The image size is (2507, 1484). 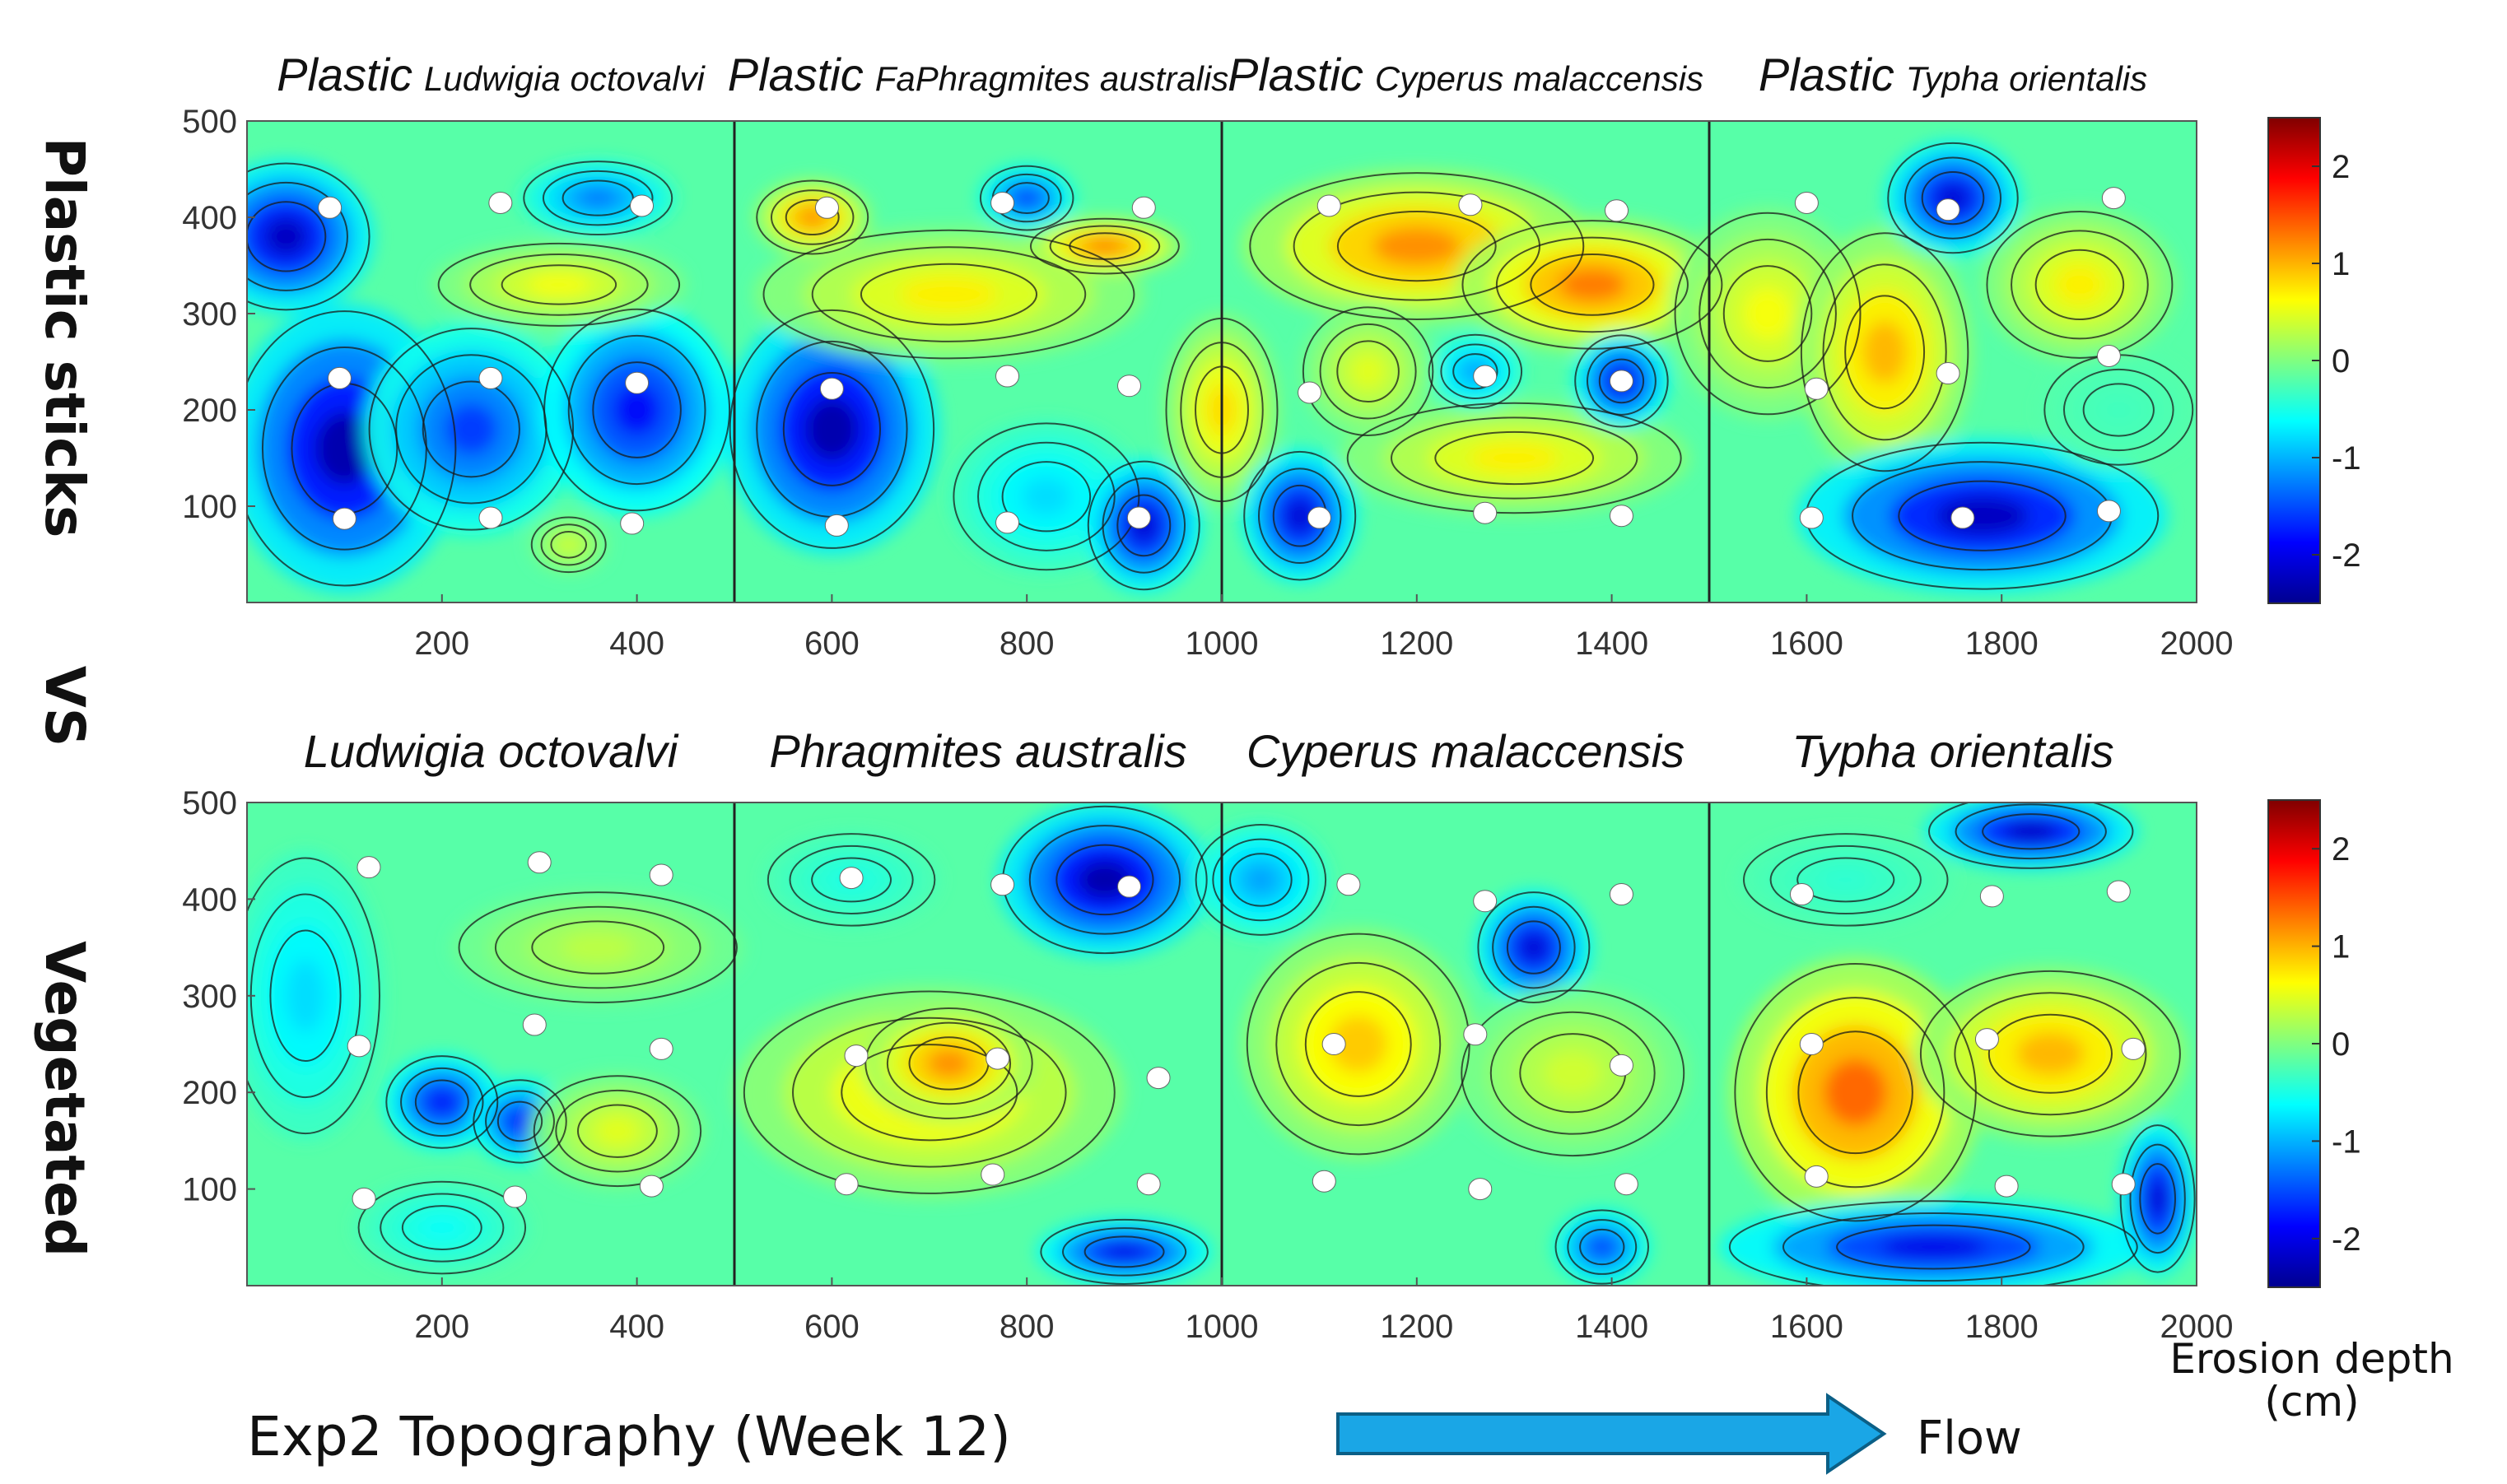 What do you see at coordinates (2346, 1239) in the screenshot?
I see `colorbar-tick-label: -2` at bounding box center [2346, 1239].